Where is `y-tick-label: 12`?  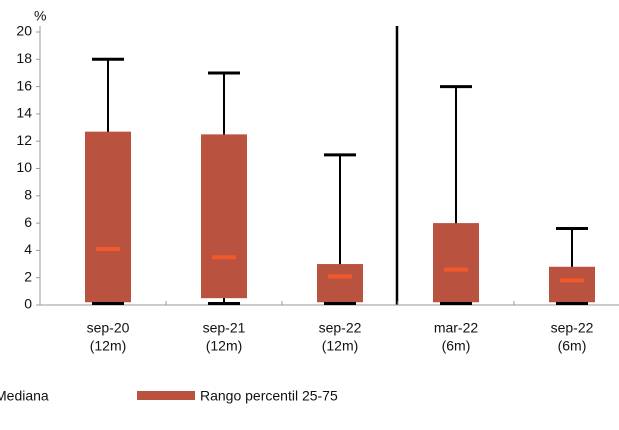 y-tick-label: 12 is located at coordinates (24, 140).